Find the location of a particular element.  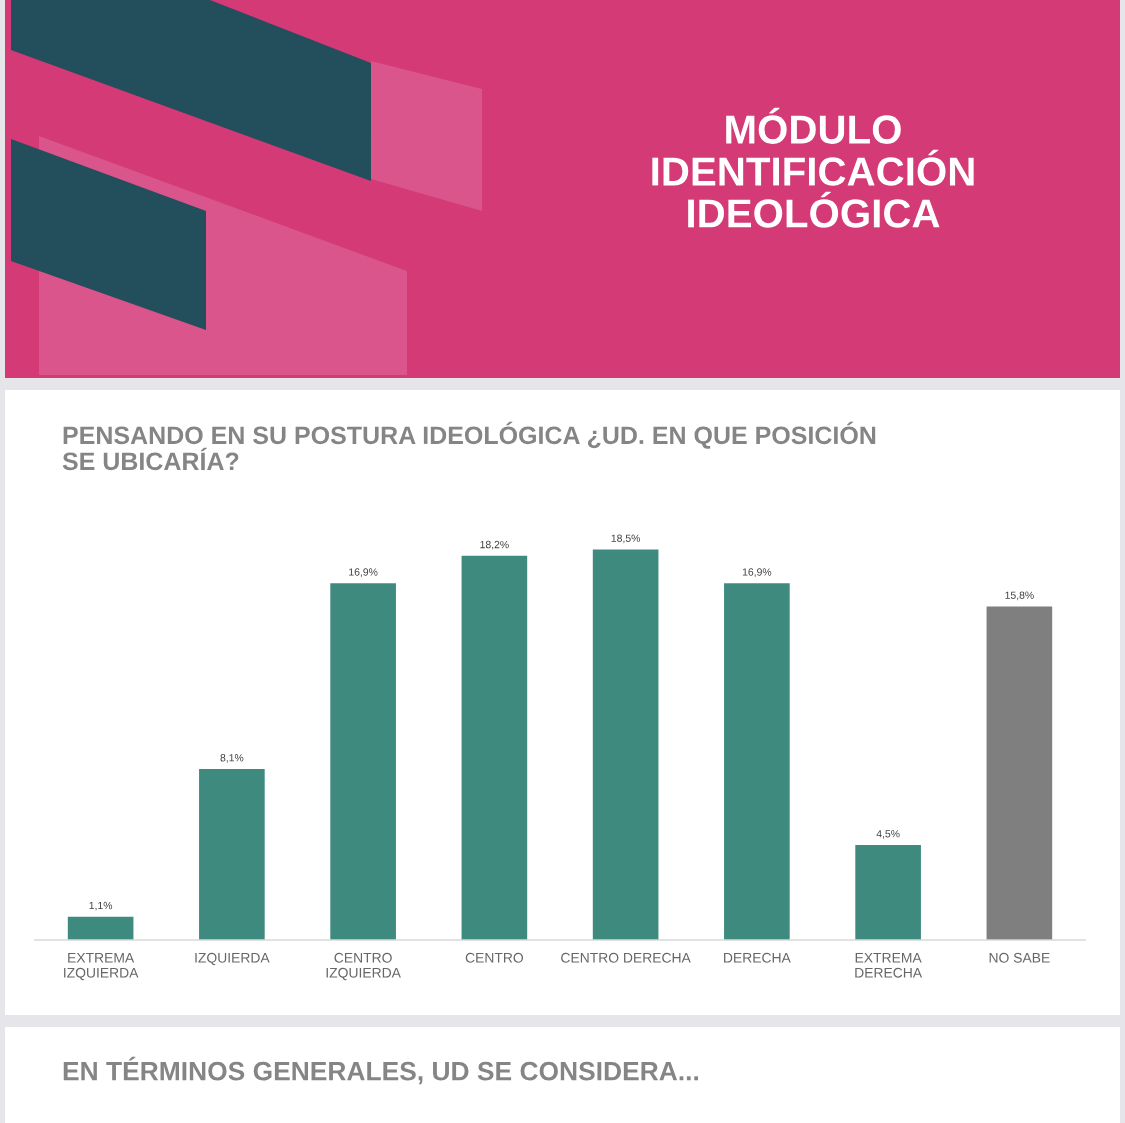

x-tick-label: EXTREMA IZQUIERDA is located at coordinates (101, 967).